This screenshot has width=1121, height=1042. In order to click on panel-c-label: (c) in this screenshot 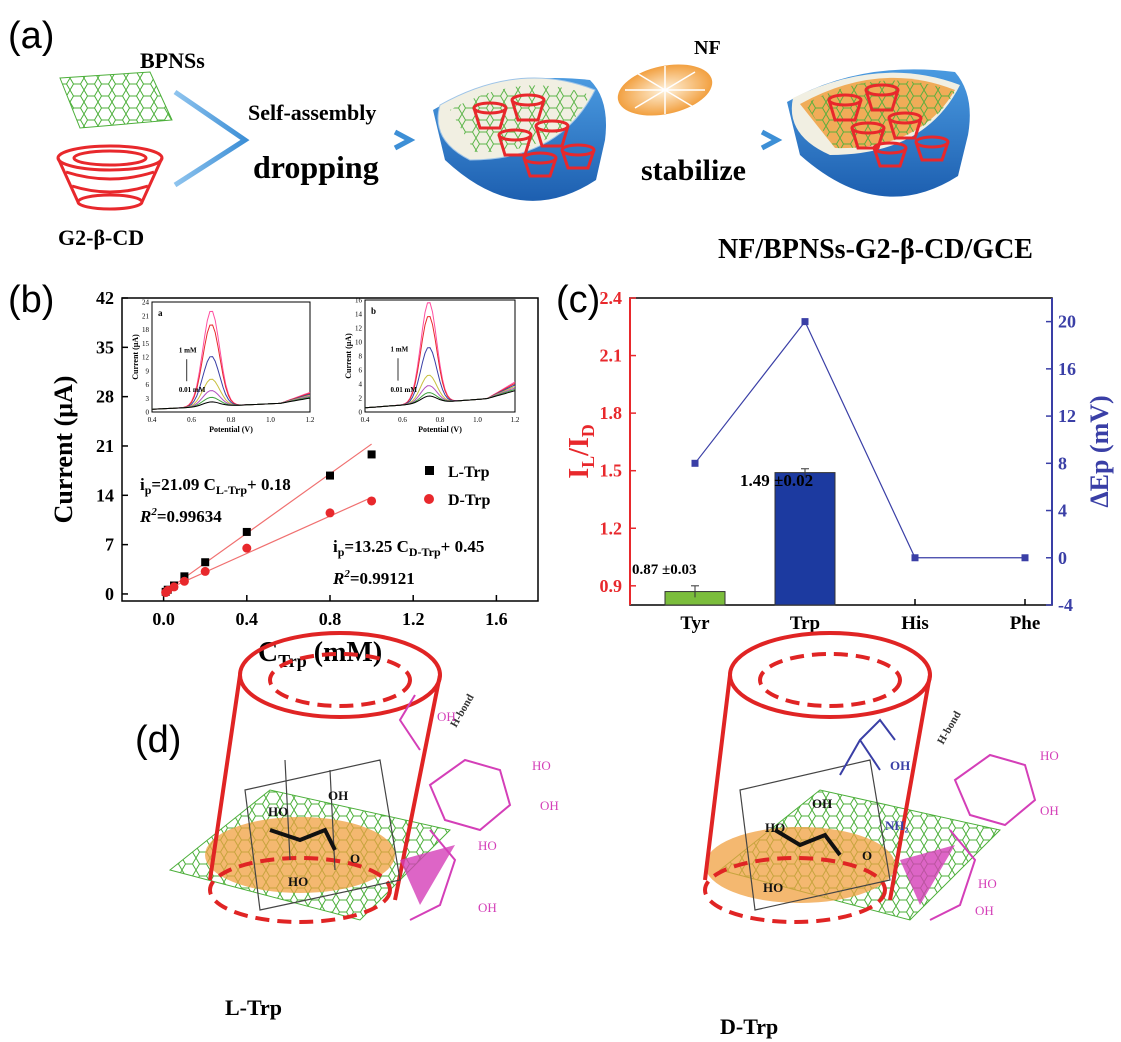, I will do `click(578, 300)`.